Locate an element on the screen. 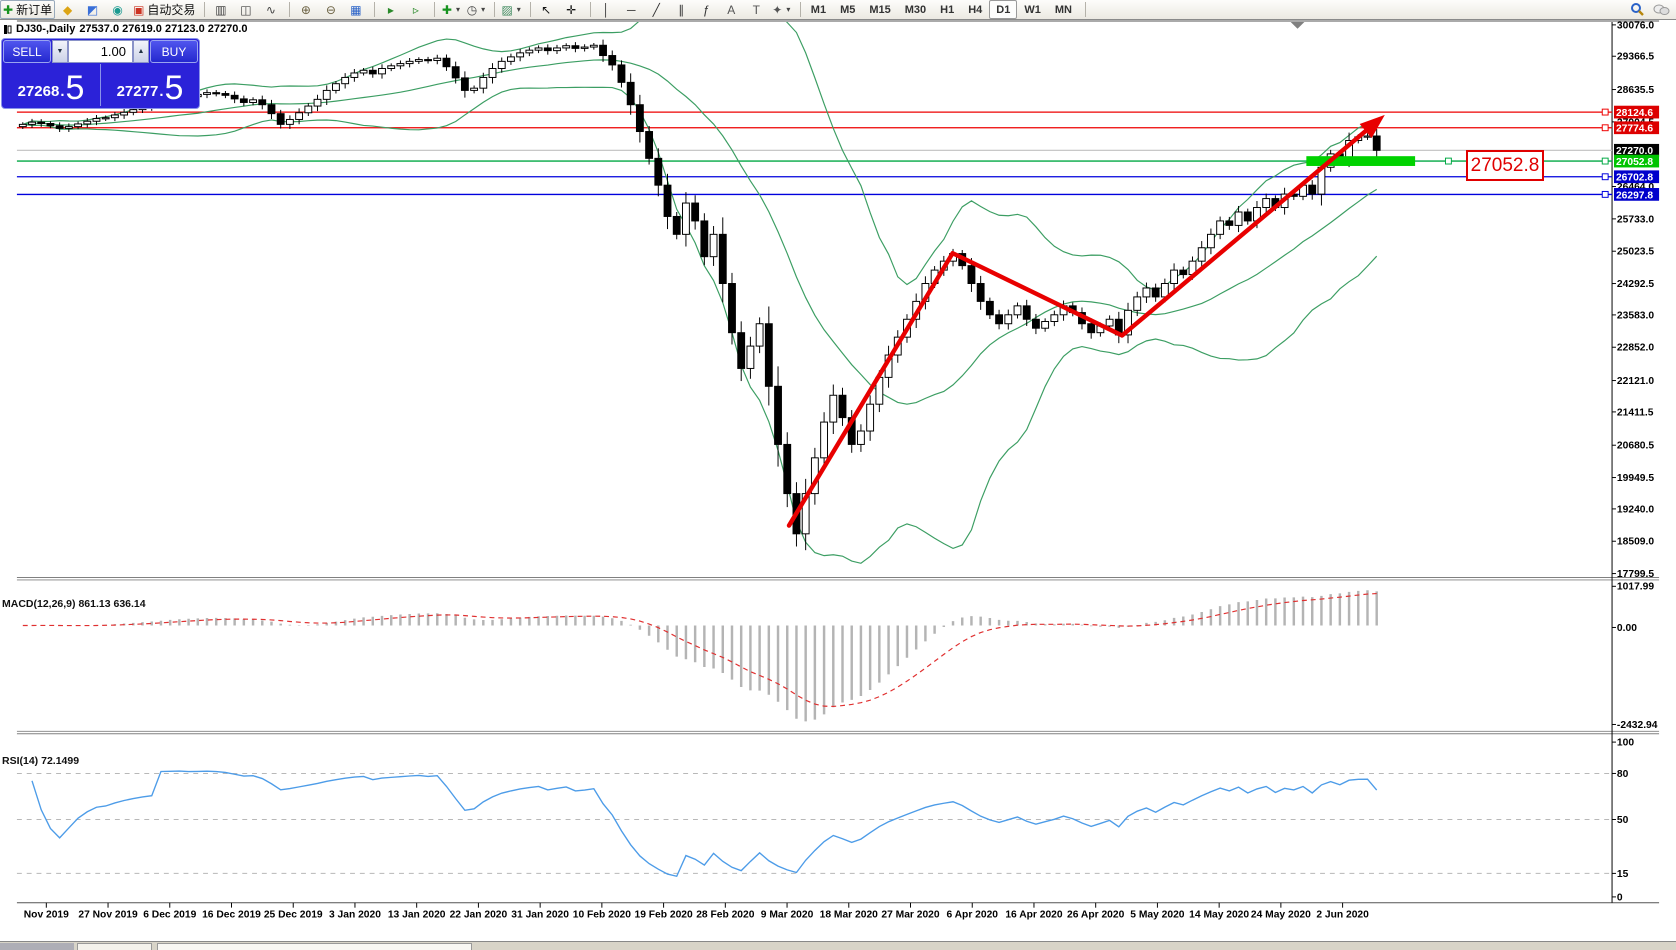  vline-icon: │ is located at coordinates (606, 9).